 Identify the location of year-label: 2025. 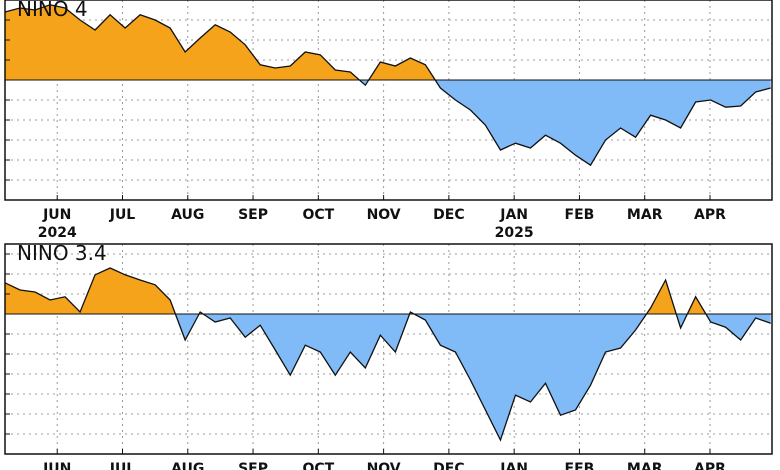
(514, 233).